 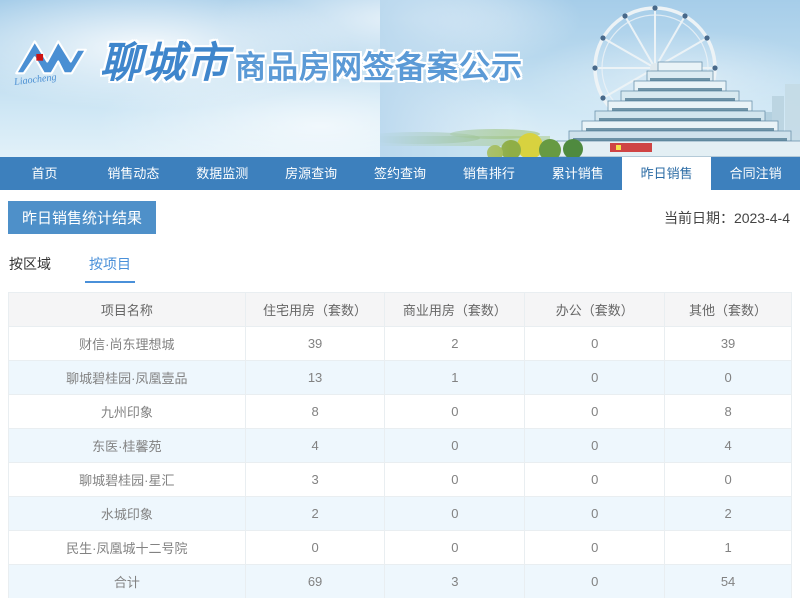 What do you see at coordinates (755, 173) in the screenshot?
I see `nav-item-contract-cancellation: 合同注销` at bounding box center [755, 173].